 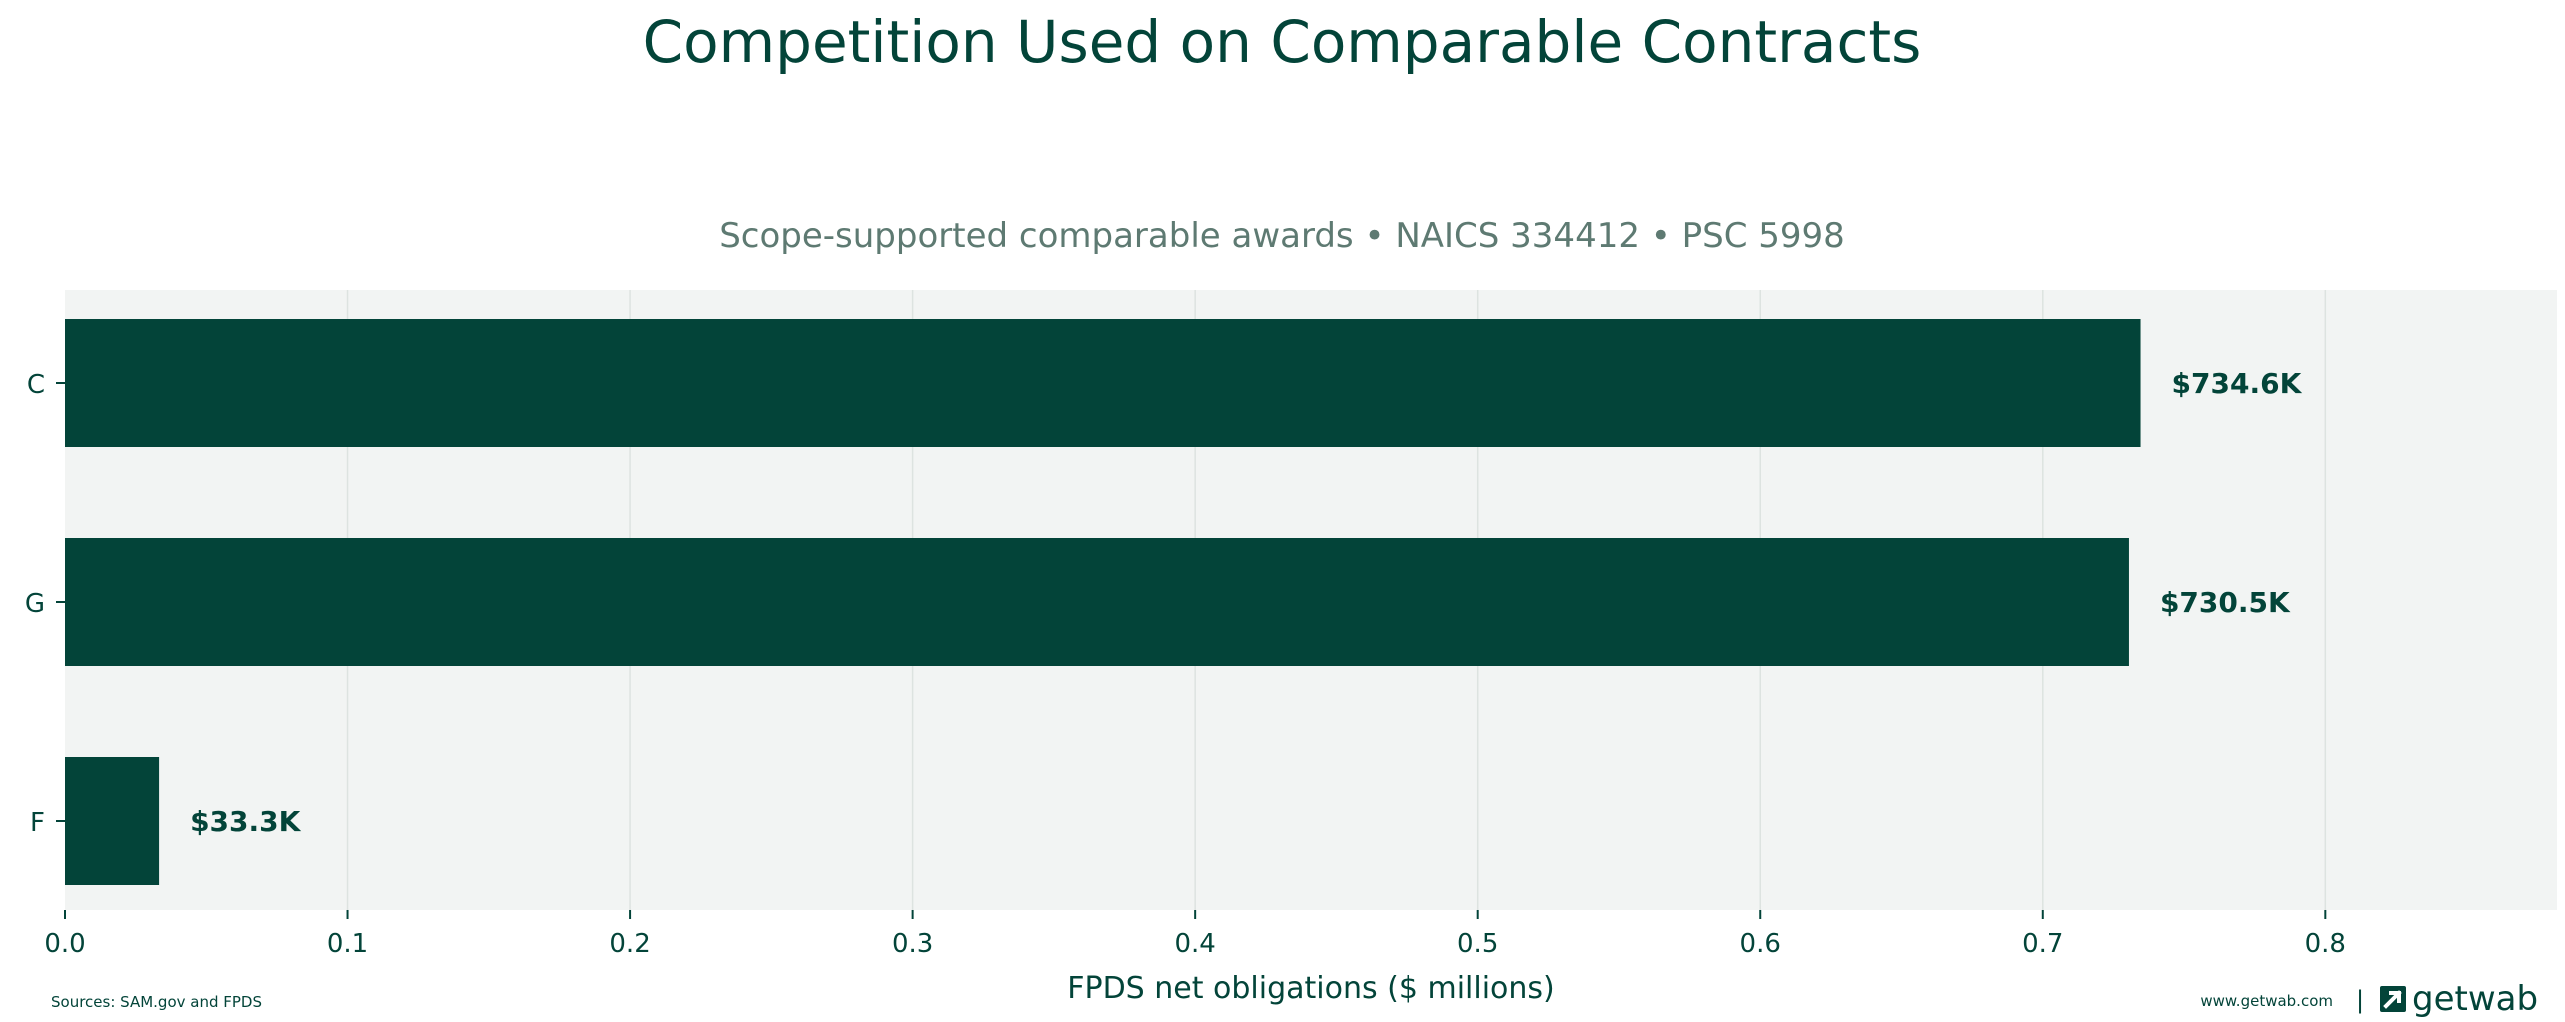 What do you see at coordinates (629, 944) in the screenshot?
I see `x-tick-label-2: 0.2` at bounding box center [629, 944].